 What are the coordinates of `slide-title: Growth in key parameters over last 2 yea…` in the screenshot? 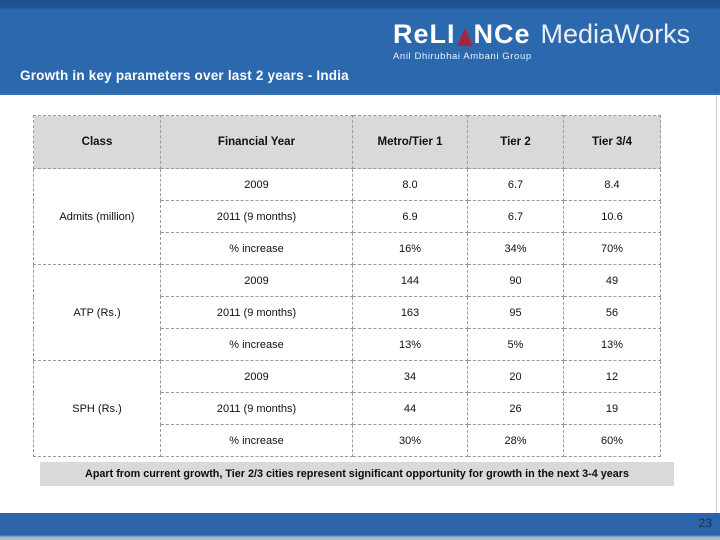 It's located at (184, 75).